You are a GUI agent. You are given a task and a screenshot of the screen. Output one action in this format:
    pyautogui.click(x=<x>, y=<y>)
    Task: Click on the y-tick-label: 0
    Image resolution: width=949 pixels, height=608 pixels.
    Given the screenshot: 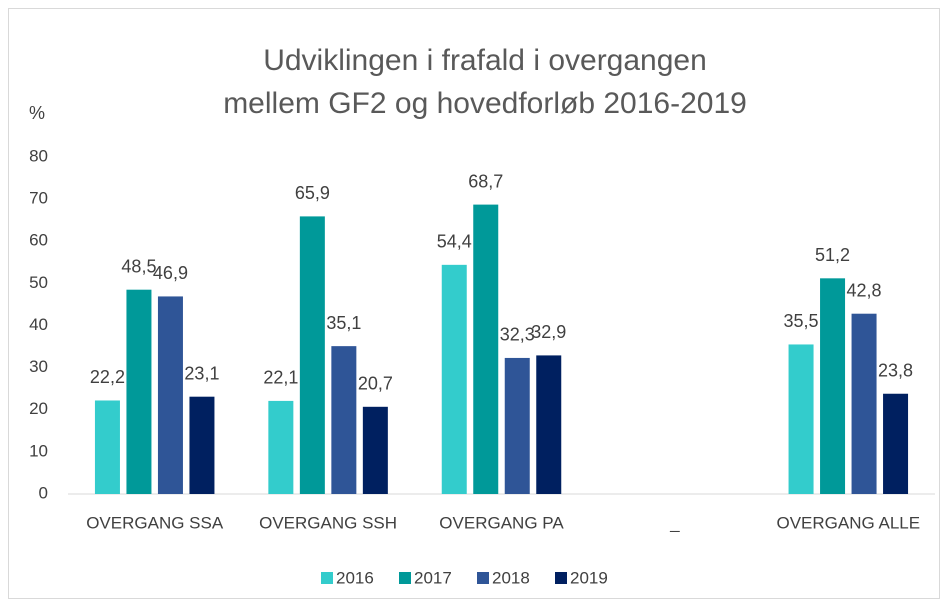 What is the action you would take?
    pyautogui.click(x=43, y=492)
    